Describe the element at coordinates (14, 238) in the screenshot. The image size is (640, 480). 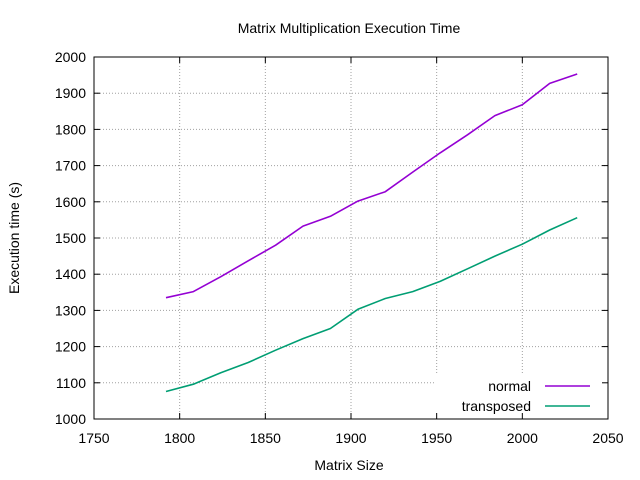
I see `y-axis-label: Execution time (s)` at that location.